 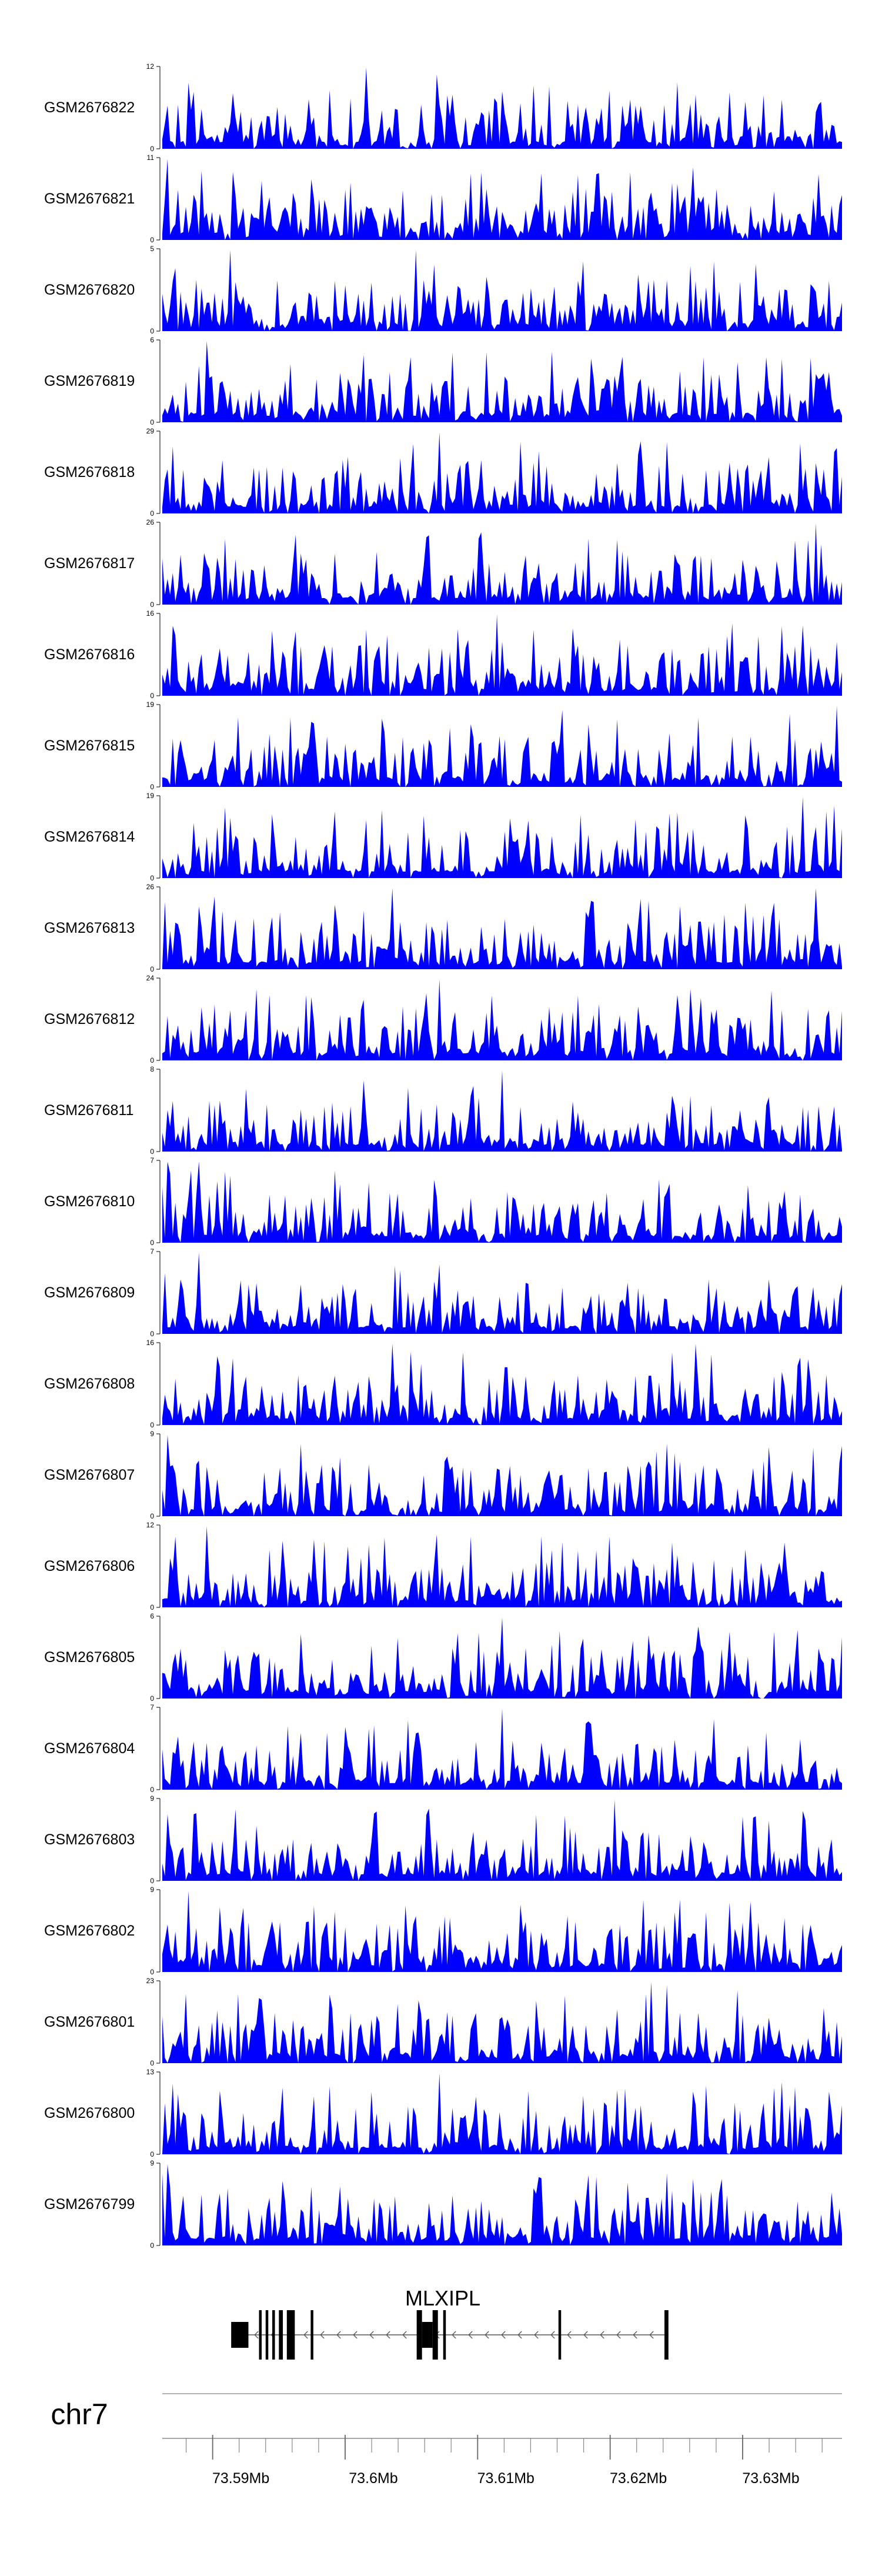 I want to click on track-GSM2676822: GSM2676822 12 0, so click(x=443, y=107).